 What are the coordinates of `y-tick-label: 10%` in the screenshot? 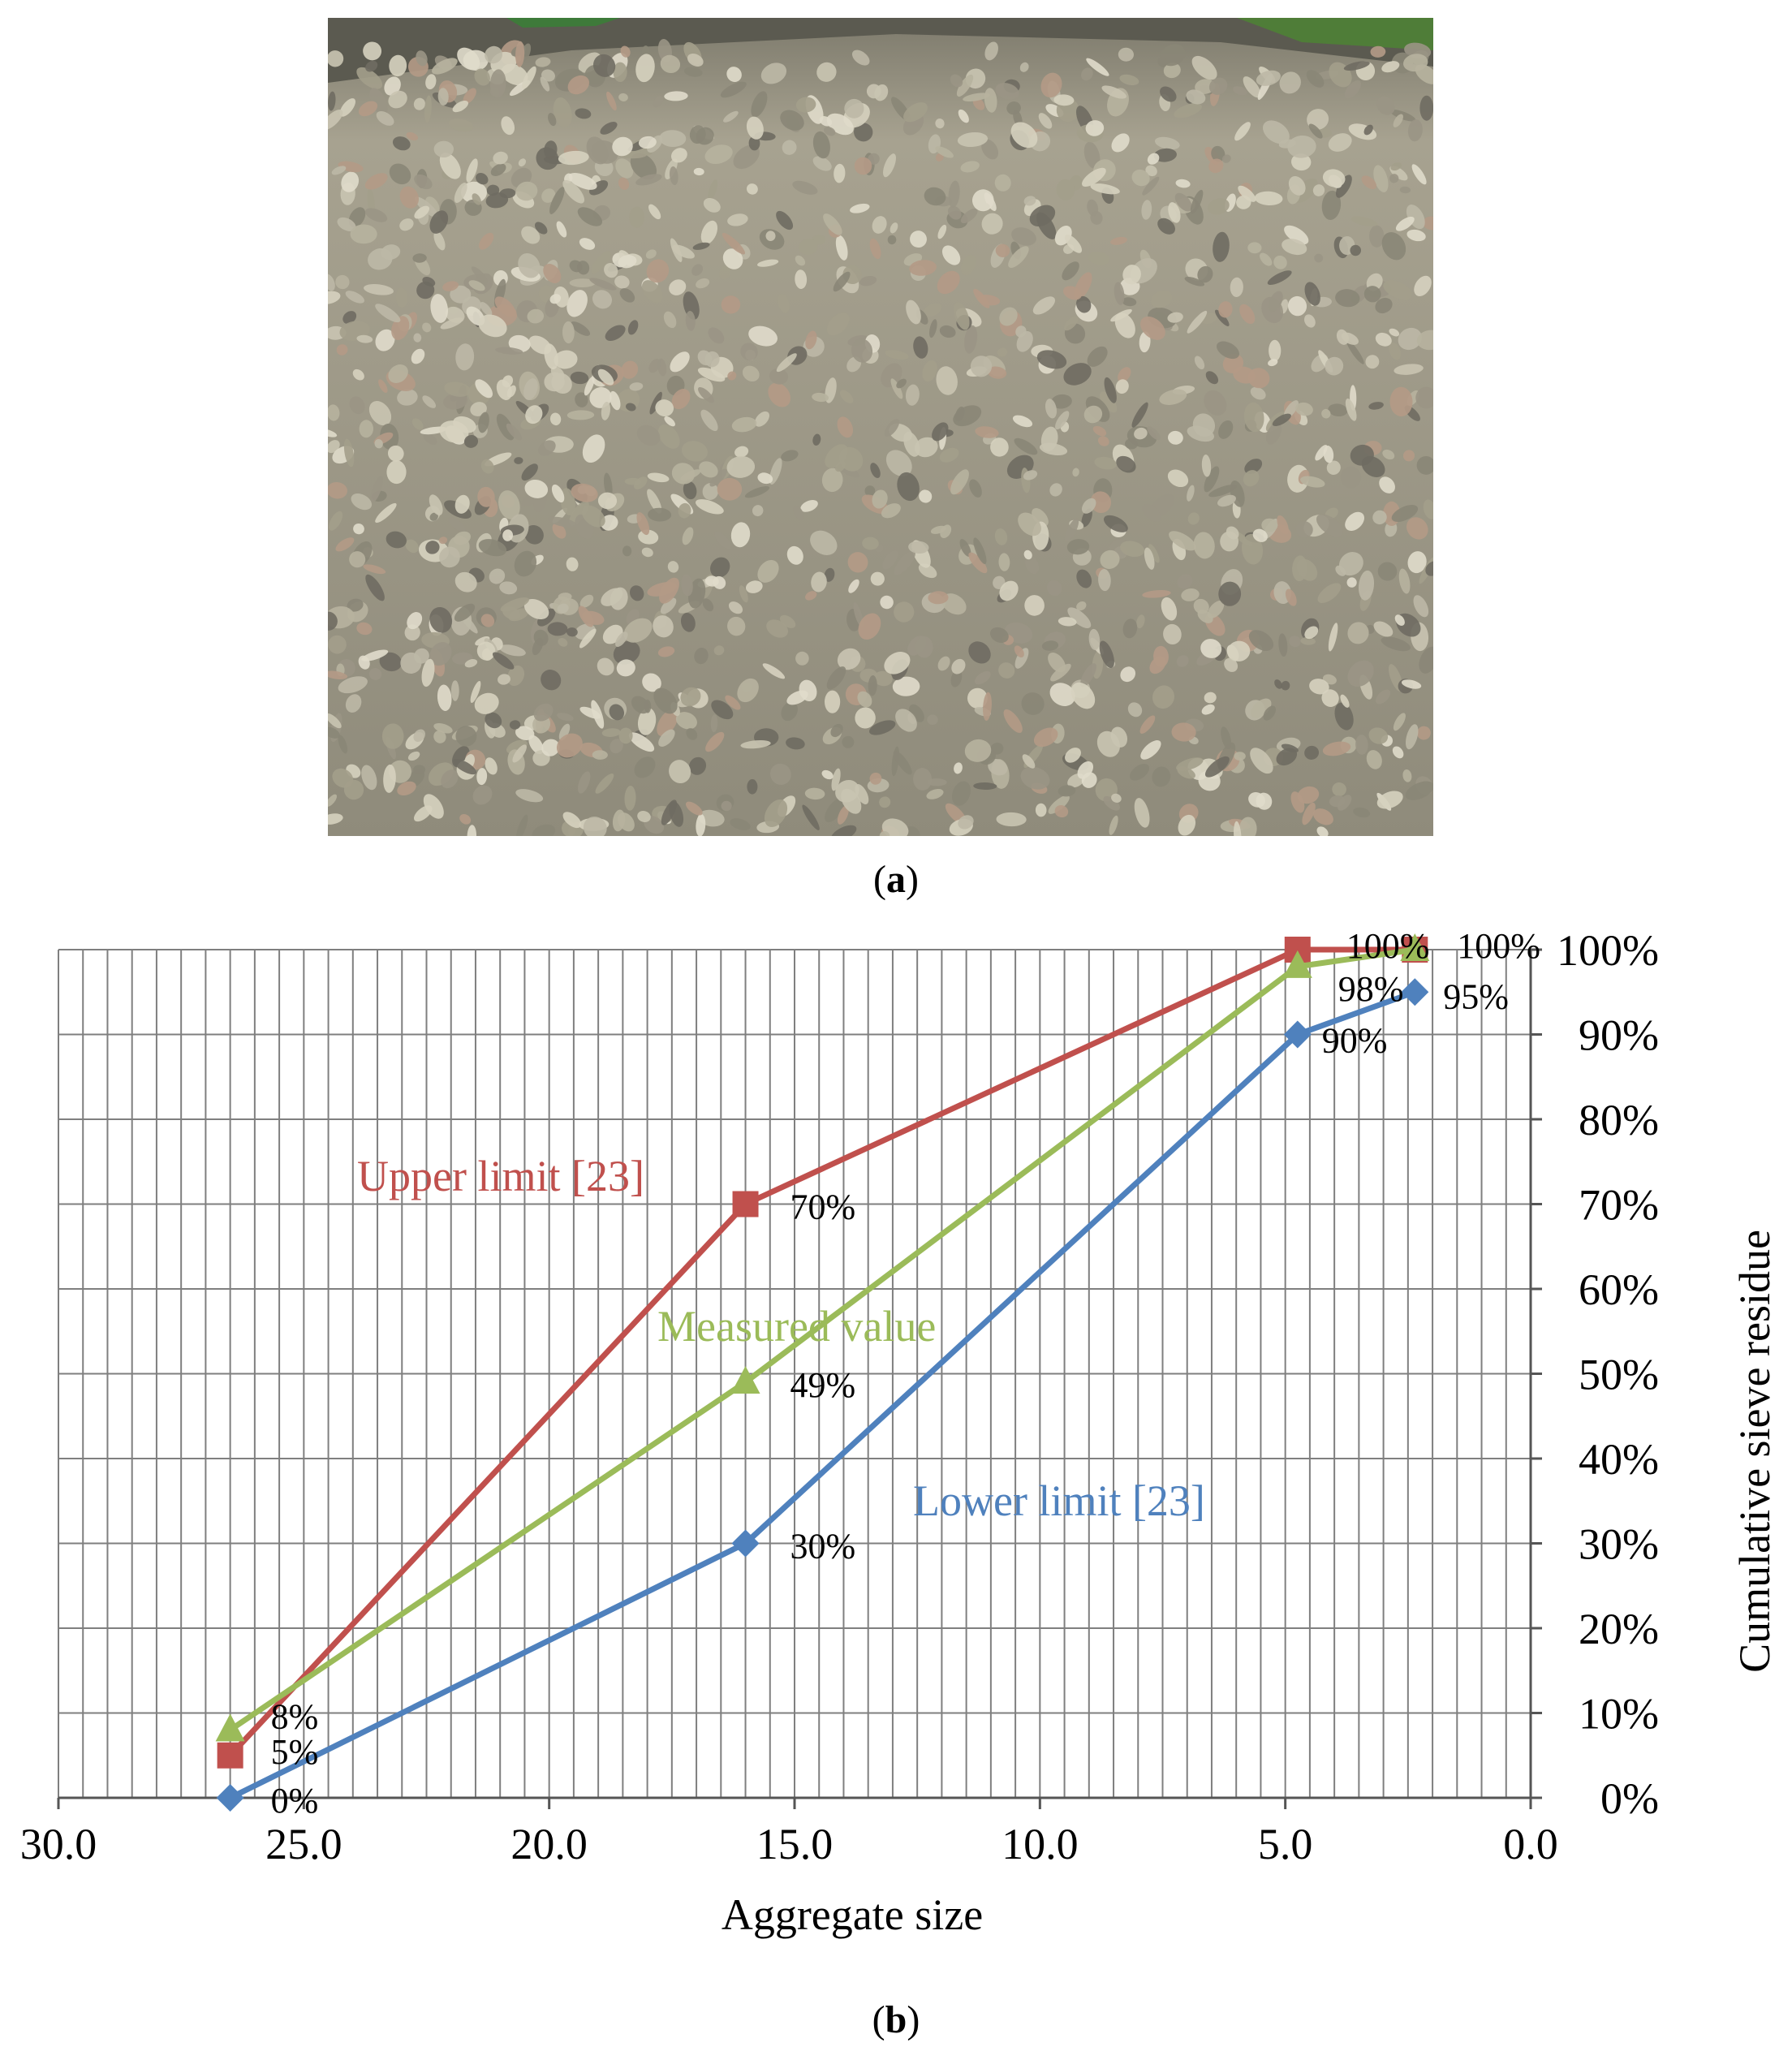 It's located at (1619, 1714).